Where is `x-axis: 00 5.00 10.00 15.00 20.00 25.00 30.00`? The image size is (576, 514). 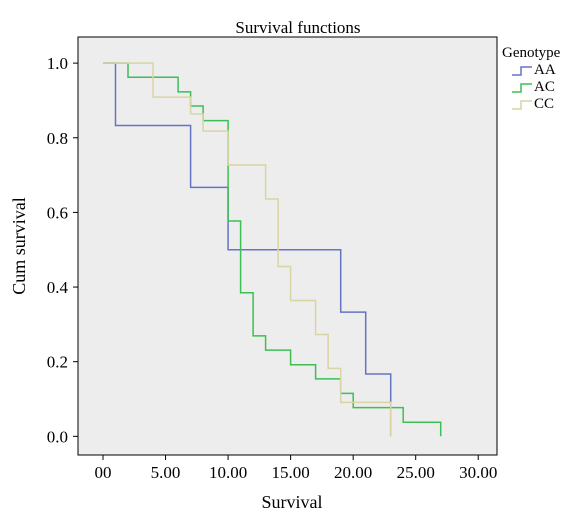
x-axis: 00 5.00 10.00 15.00 20.00 25.00 30.00 is located at coordinates (296, 468).